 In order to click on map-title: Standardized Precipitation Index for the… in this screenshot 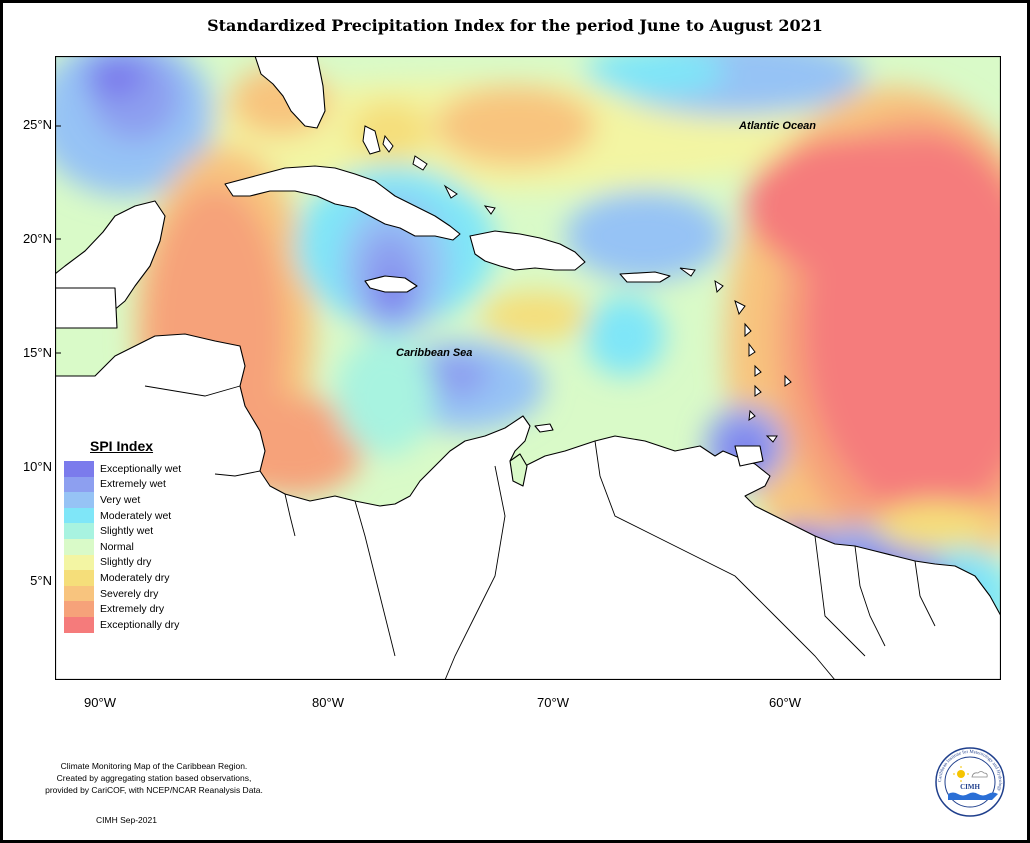, I will do `click(515, 25)`.